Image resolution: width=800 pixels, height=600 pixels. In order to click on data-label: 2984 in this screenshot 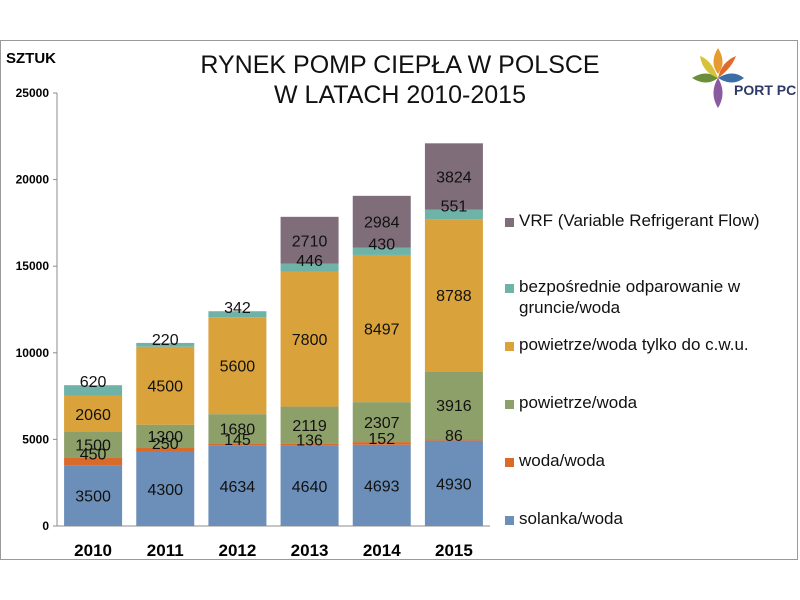, I will do `click(382, 223)`.